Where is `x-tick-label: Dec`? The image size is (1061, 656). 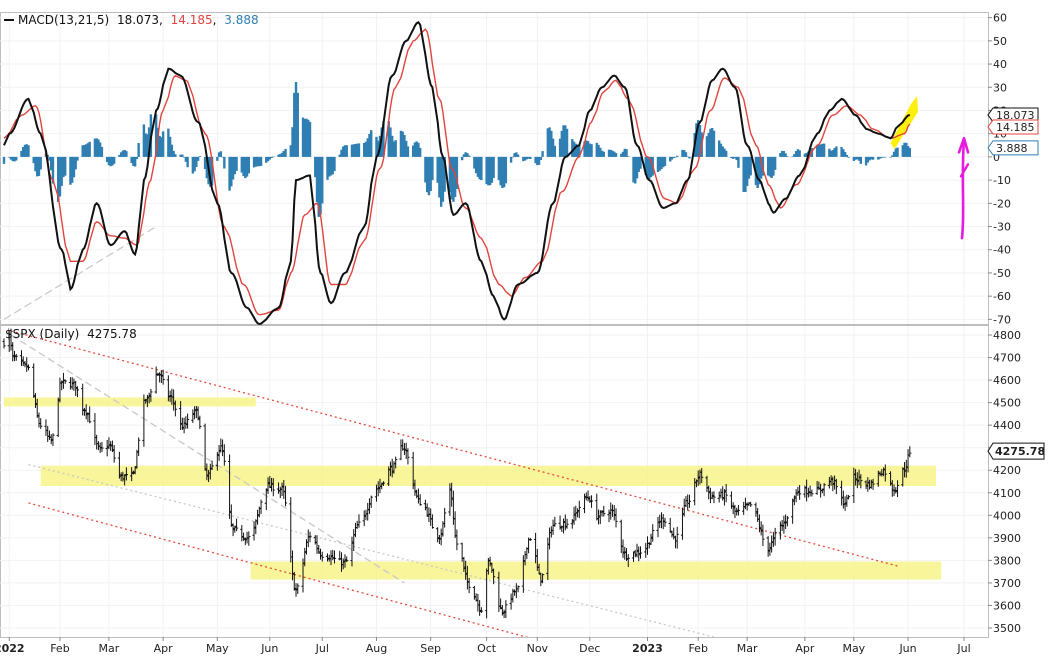 x-tick-label: Dec is located at coordinates (589, 648).